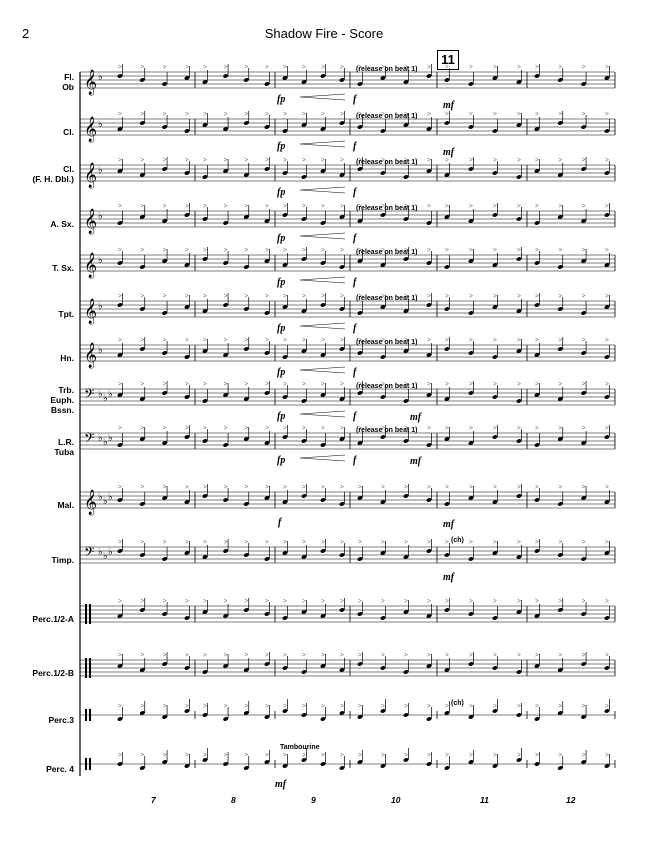 Image resolution: width=648 pixels, height=864 pixels. I want to click on instrument-label: Timp., so click(37, 560).